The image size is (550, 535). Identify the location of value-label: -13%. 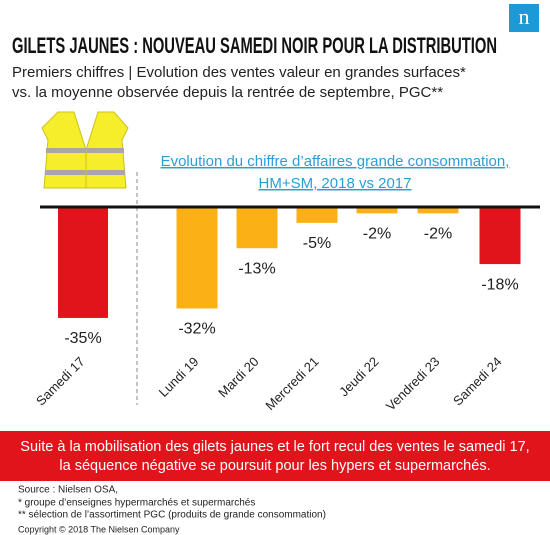
(256, 268).